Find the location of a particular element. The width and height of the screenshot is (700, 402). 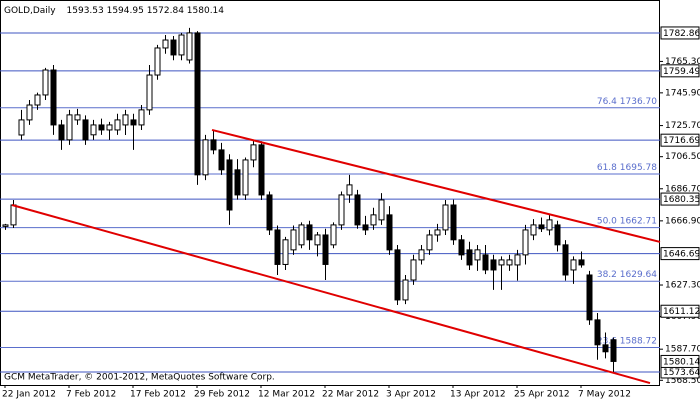

fibo-ratio: 50.0 is located at coordinates (607, 221).